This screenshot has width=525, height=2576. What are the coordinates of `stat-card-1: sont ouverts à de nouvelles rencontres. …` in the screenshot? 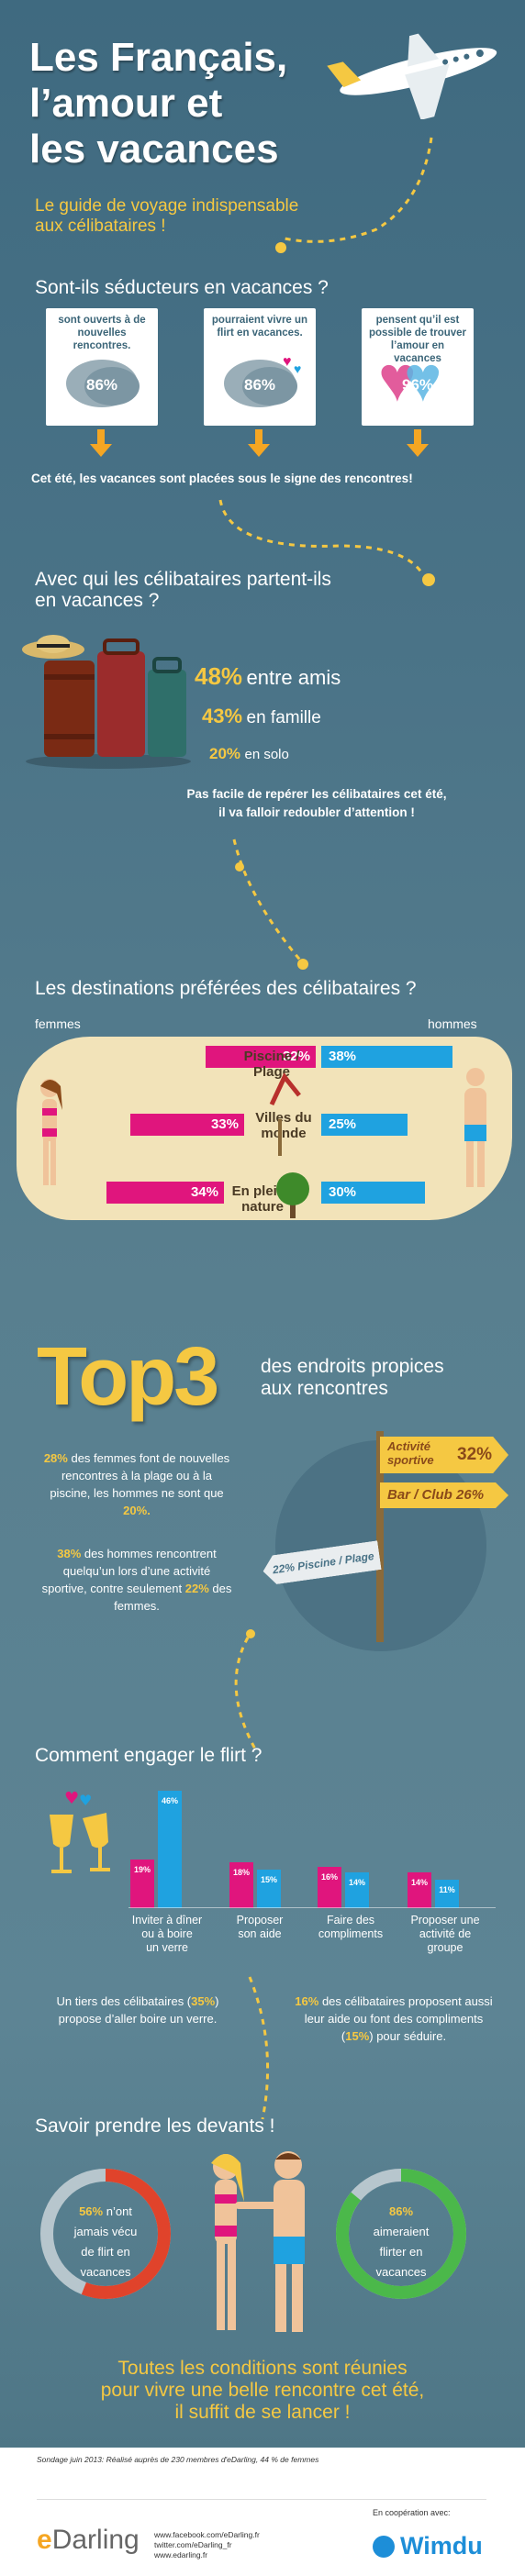 It's located at (102, 367).